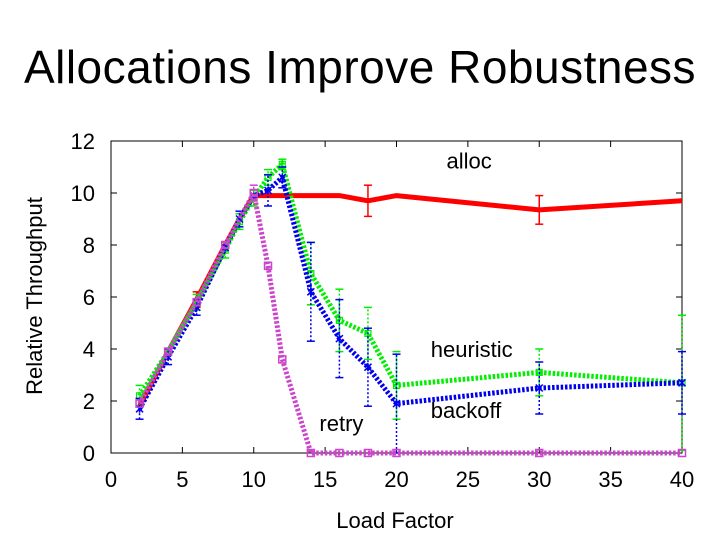  Describe the element at coordinates (89, 245) in the screenshot. I see `y-tick-label: 8` at that location.